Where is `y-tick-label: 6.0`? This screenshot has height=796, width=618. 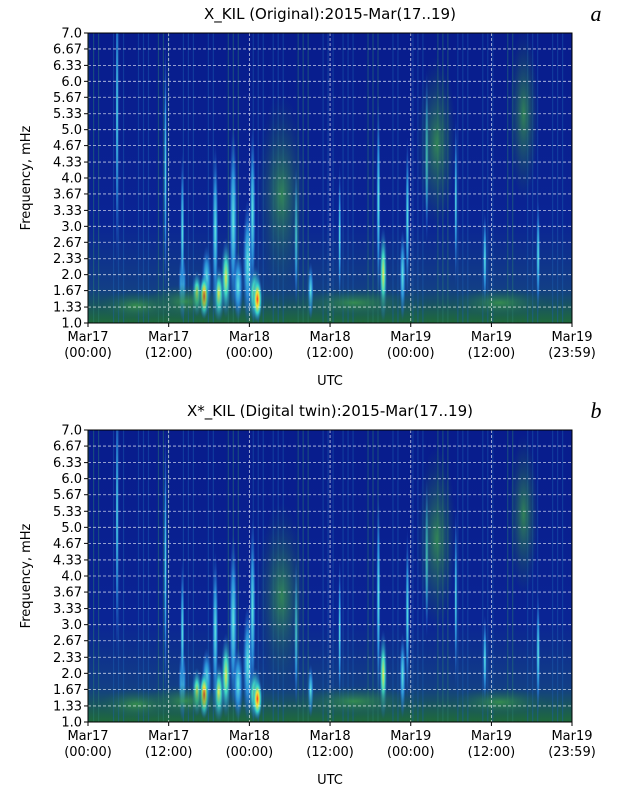 y-tick-label: 6.0 is located at coordinates (71, 82).